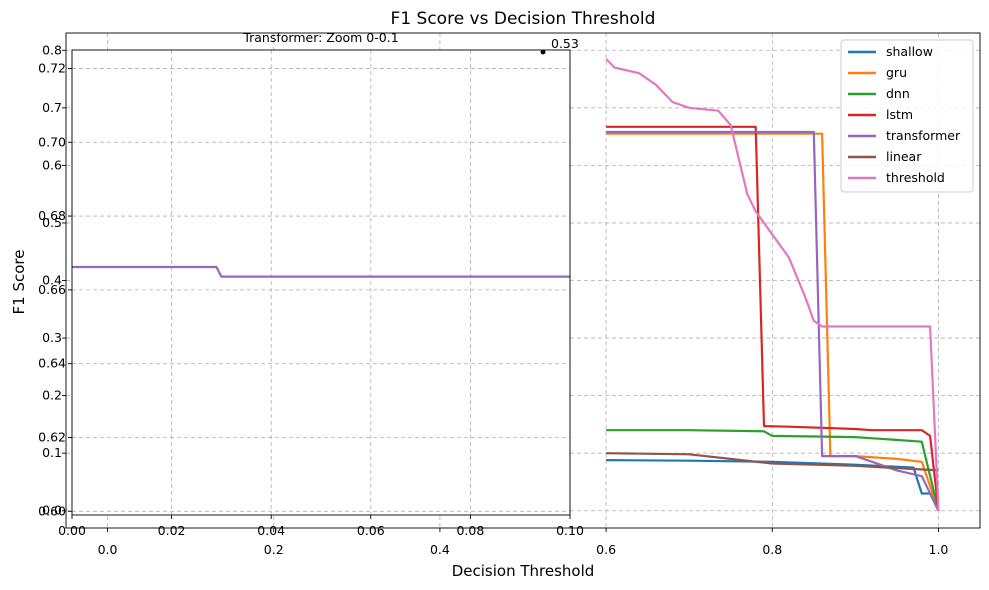 Image resolution: width=989 pixels, height=590 pixels. I want to click on x-tick-label: 0.02, so click(172, 530).